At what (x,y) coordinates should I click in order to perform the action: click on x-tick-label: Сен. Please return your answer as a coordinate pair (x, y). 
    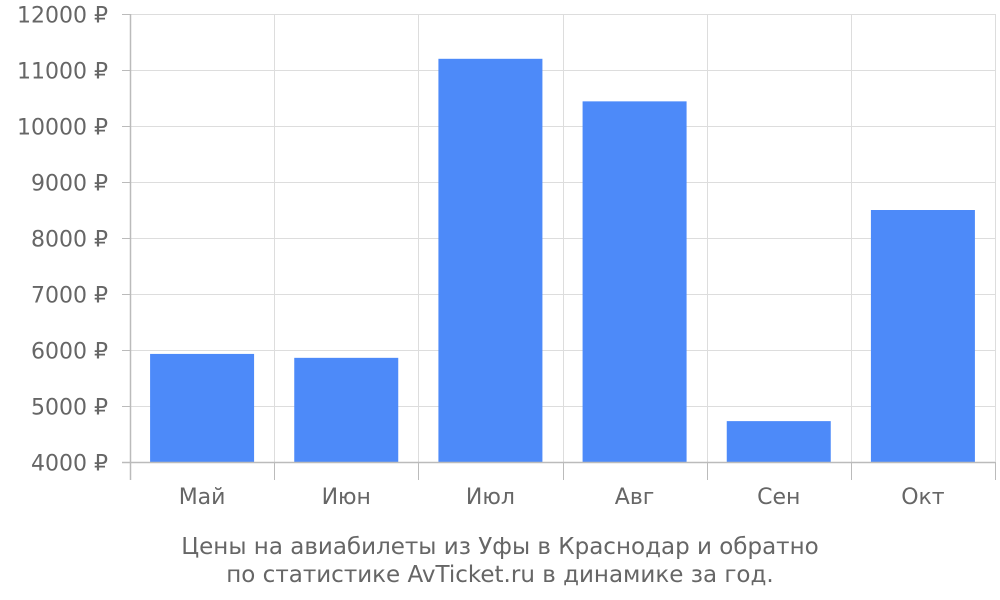
    Looking at the image, I should click on (778, 497).